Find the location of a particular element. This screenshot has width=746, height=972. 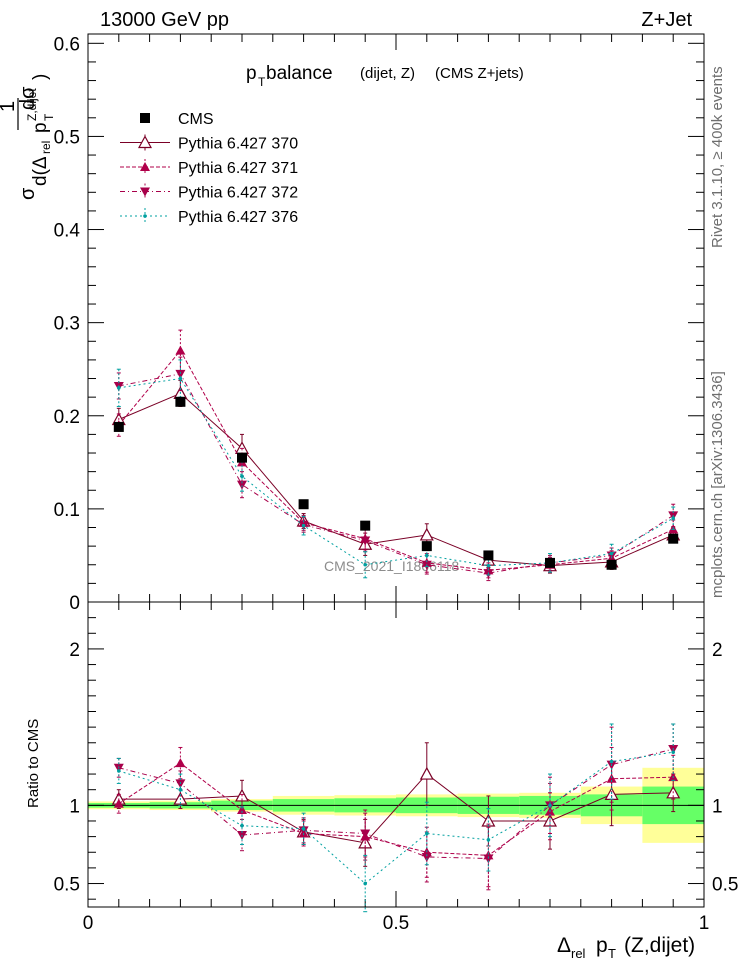

svg-text: d(Δ is located at coordinates (40, 171).